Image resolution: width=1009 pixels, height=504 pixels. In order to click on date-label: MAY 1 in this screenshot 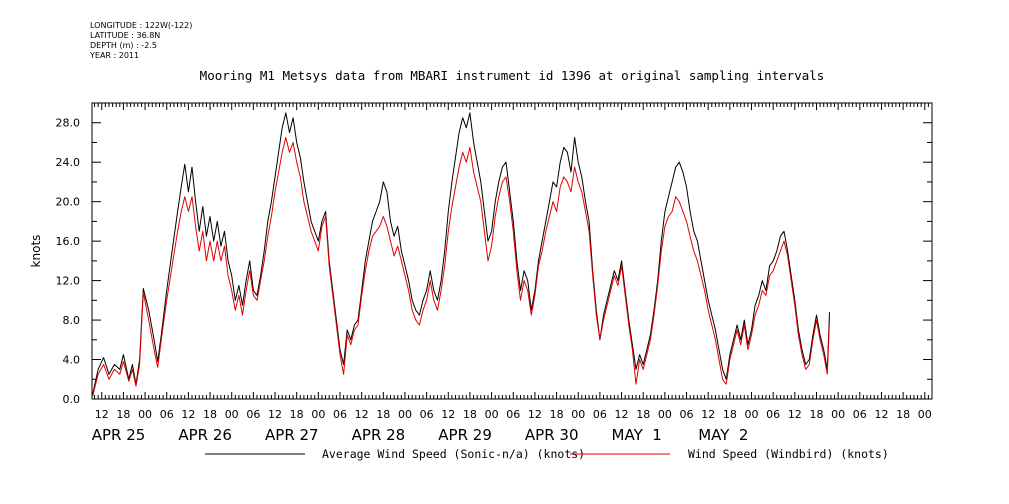, I will do `click(637, 435)`.